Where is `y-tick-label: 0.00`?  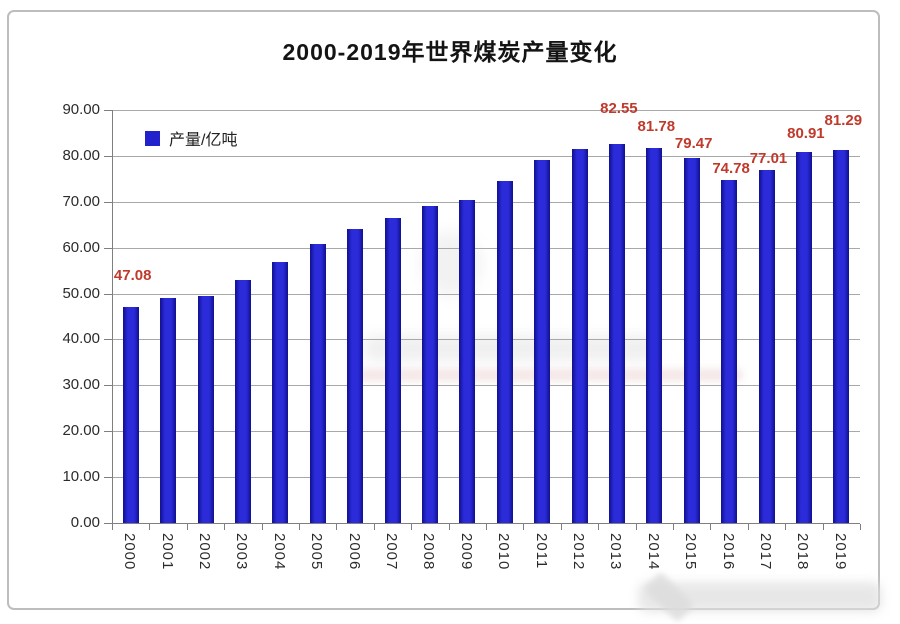
y-tick-label: 0.00 is located at coordinates (85, 522).